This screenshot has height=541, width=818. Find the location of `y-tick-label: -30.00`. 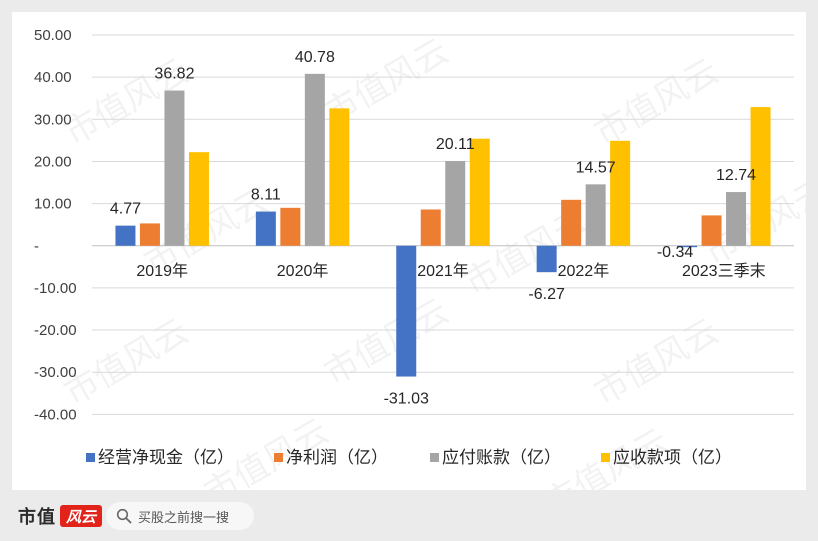

y-tick-label: -30.00 is located at coordinates (55, 372).